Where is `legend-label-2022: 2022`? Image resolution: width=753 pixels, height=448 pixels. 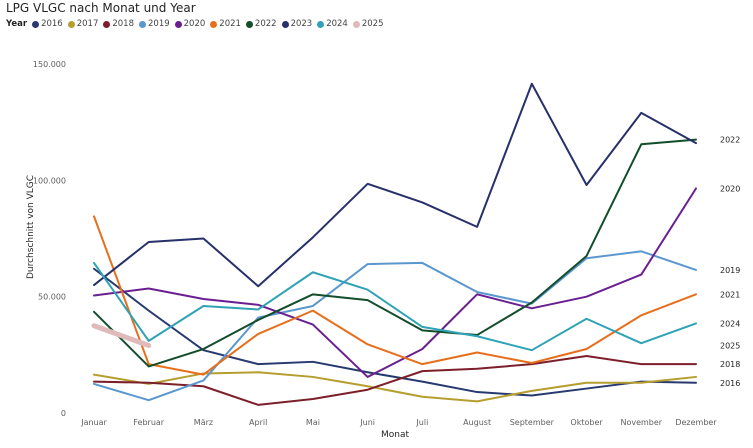
legend-label-2022: 2022 is located at coordinates (265, 24).